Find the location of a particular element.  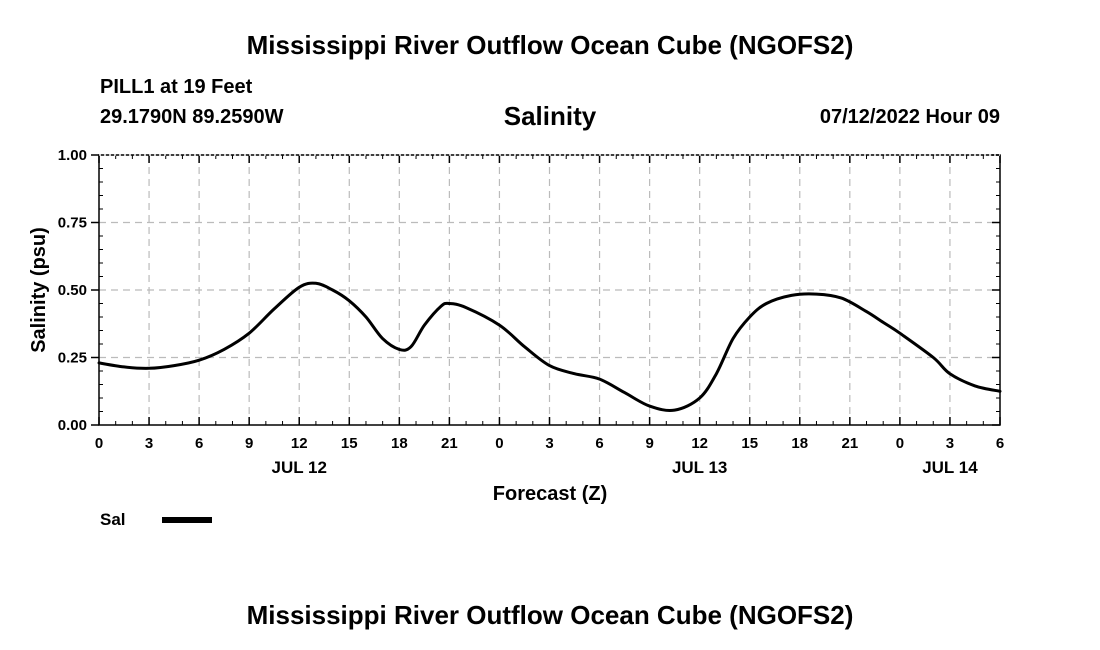

y-tick-label: 1.00 is located at coordinates (72, 155).